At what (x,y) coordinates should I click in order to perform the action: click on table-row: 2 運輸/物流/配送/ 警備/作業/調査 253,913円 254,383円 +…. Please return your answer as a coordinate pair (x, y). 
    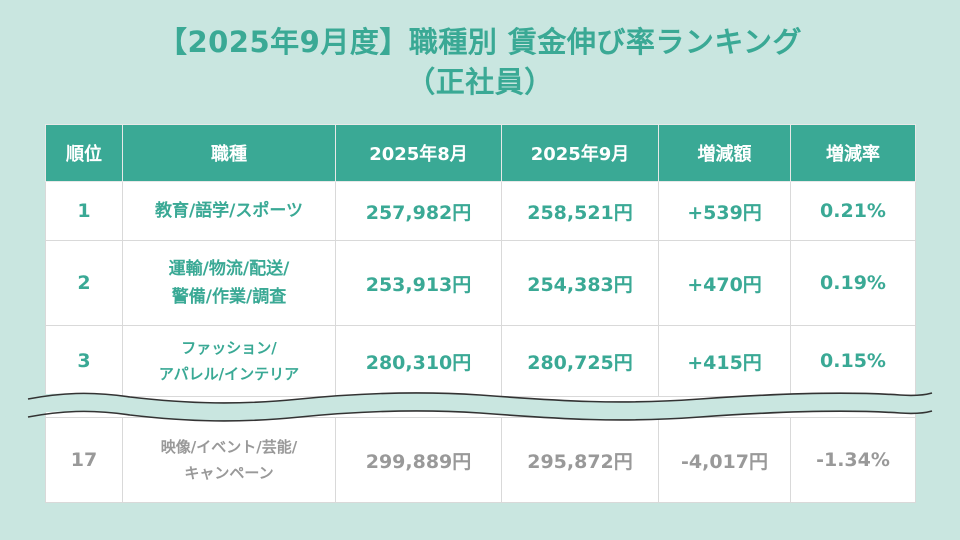
    Looking at the image, I should click on (480, 283).